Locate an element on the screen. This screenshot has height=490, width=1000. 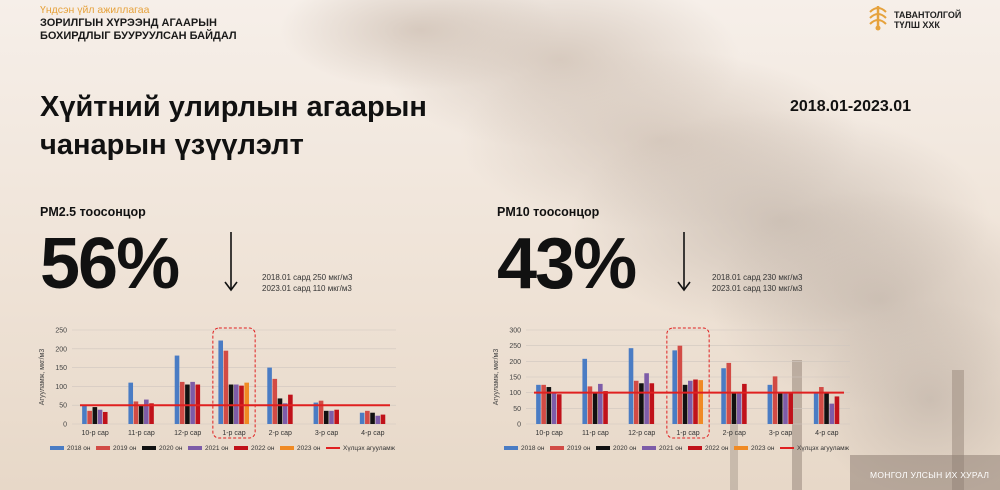
pm10-note-2018: 2018.01 сард 230 мкг/м3 is located at coordinates (757, 277).